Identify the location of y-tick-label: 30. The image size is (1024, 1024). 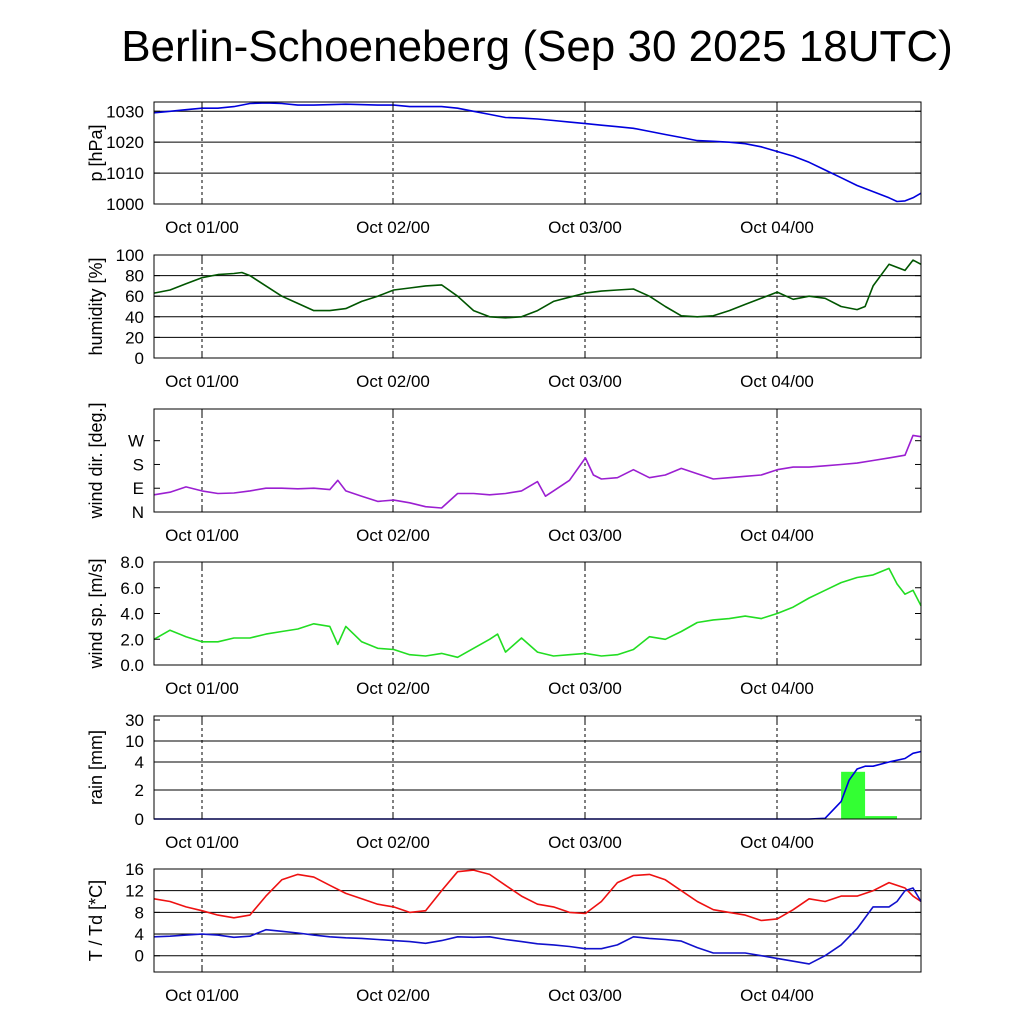
(134, 720).